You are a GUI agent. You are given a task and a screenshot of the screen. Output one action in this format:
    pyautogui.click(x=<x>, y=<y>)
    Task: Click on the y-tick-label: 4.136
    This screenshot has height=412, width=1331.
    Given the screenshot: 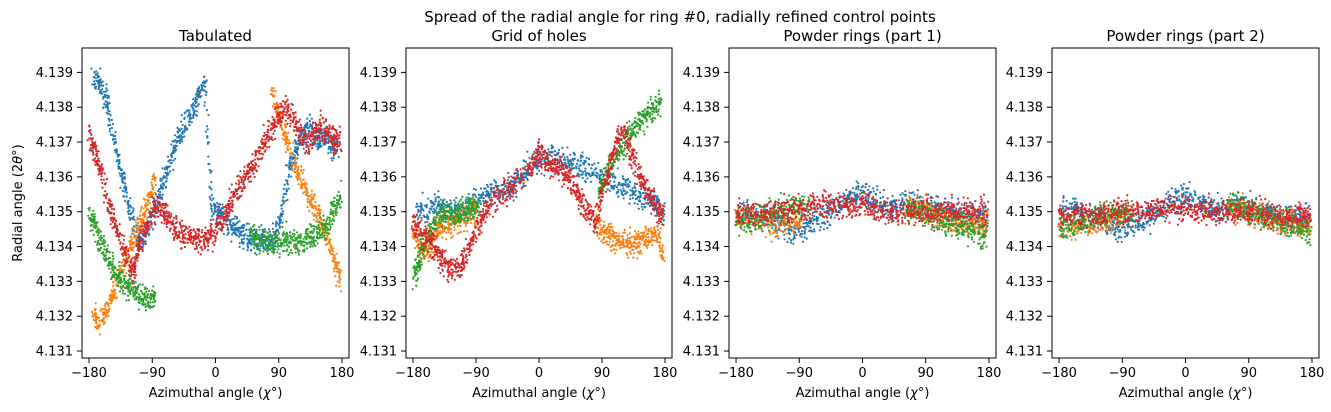 What is the action you would take?
    pyautogui.click(x=54, y=177)
    